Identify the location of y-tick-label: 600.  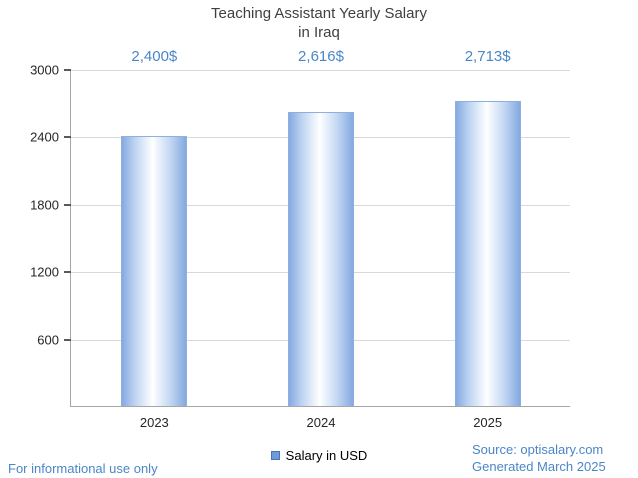
(48, 340).